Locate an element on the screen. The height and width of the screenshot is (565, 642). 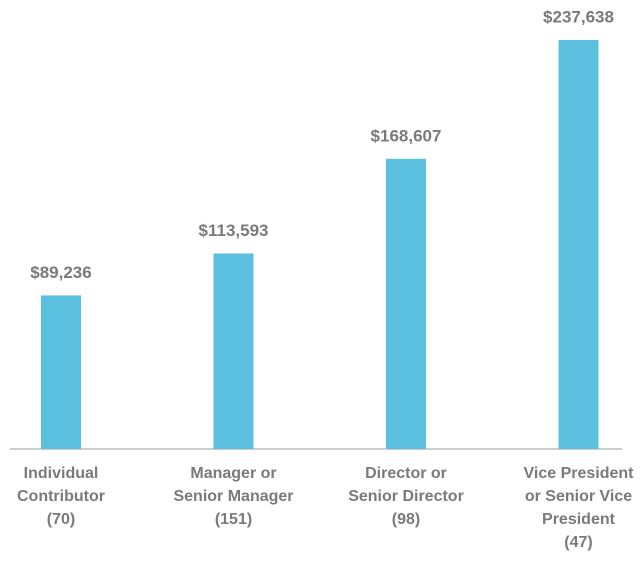
x-tick-label: Contributor is located at coordinates (61, 496).